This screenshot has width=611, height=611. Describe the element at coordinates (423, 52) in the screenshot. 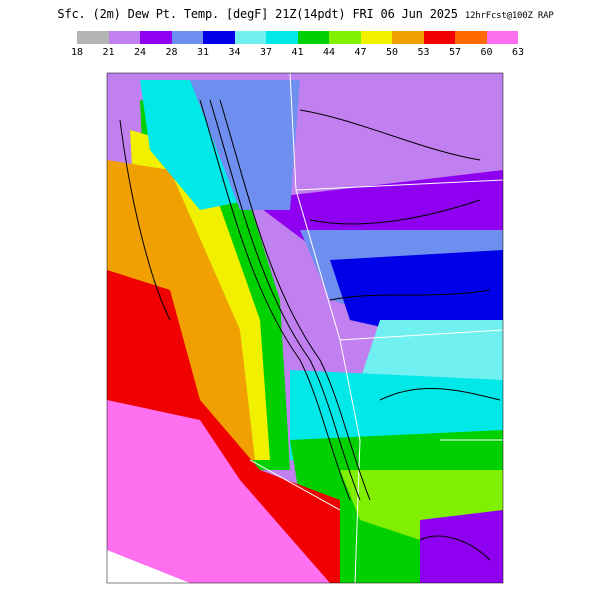

I see `legend-tick-label: 53` at that location.